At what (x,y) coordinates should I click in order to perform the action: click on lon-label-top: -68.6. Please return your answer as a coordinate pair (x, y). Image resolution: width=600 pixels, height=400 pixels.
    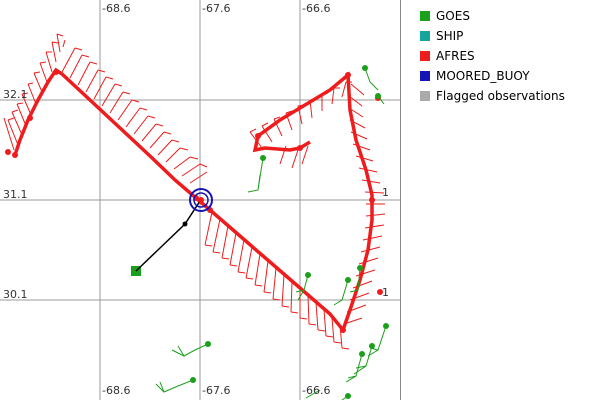
    Looking at the image, I should click on (116, 8).